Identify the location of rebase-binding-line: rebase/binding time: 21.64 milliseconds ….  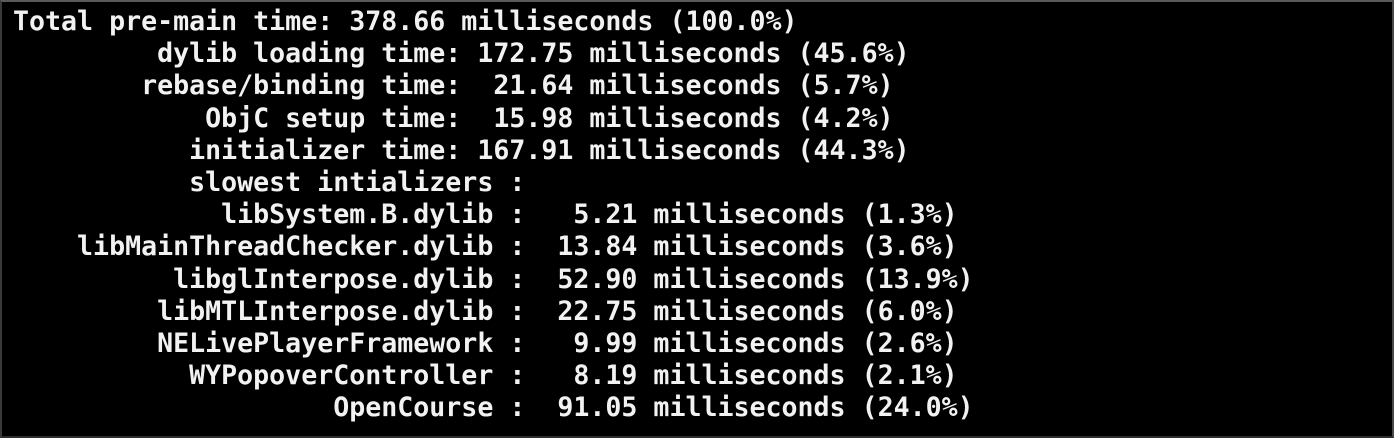
(453, 86).